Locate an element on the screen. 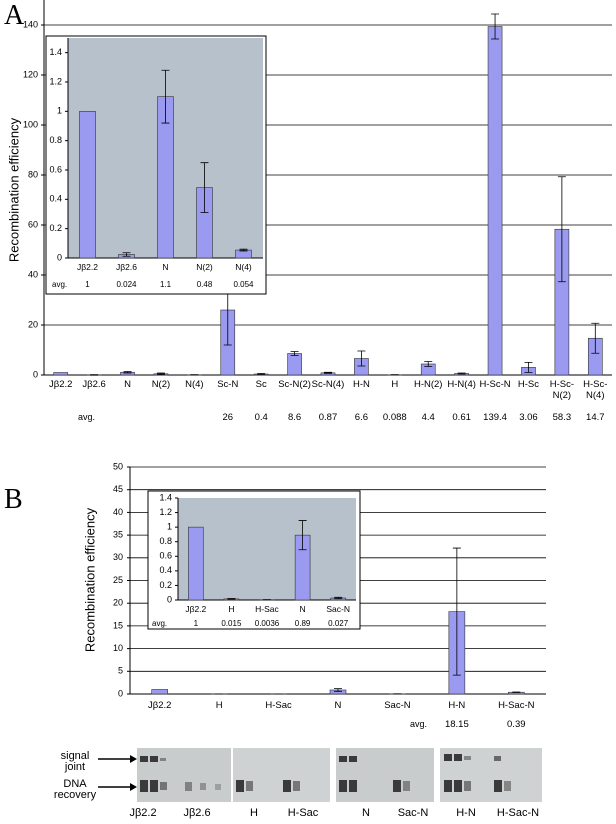 The image size is (616, 824). x-tick-label: Sc is located at coordinates (261, 384).